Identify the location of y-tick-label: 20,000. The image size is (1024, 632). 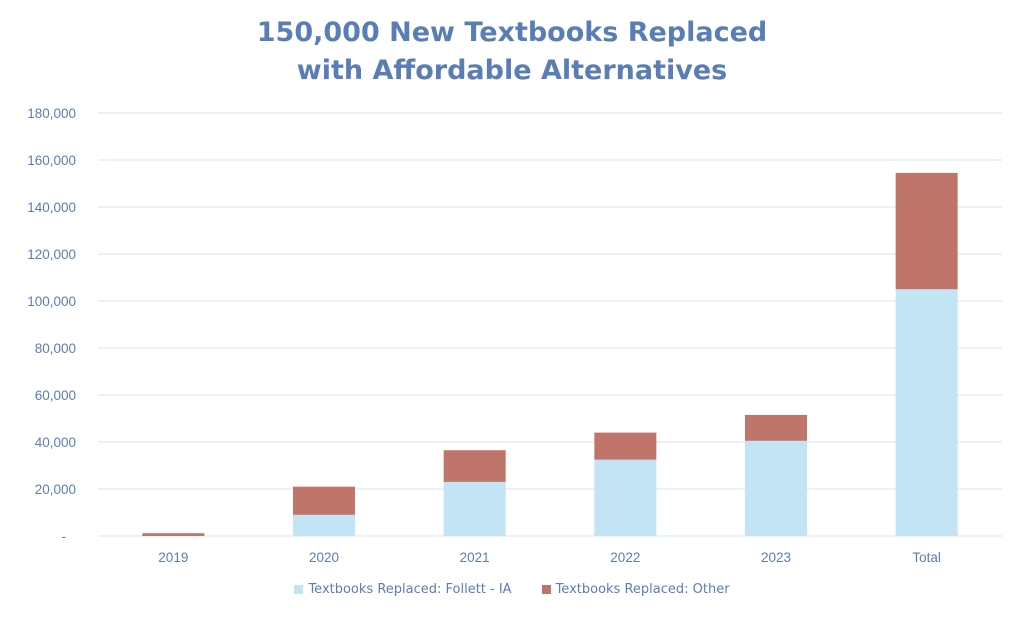
(55, 489).